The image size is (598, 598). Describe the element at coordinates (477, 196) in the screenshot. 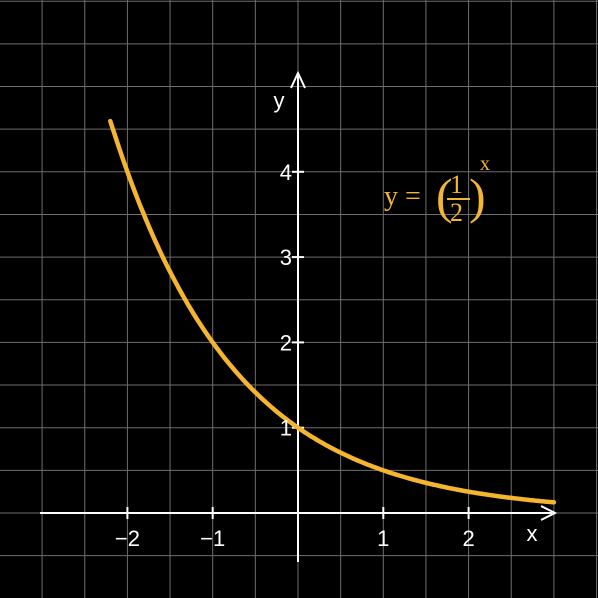

I see `formula-right-paren: )` at that location.